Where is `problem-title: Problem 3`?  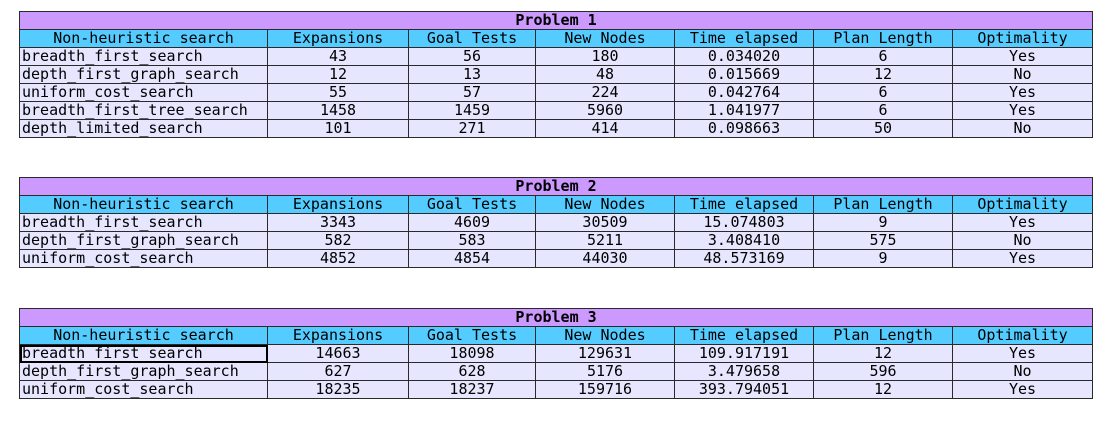 problem-title: Problem 3 is located at coordinates (556, 317).